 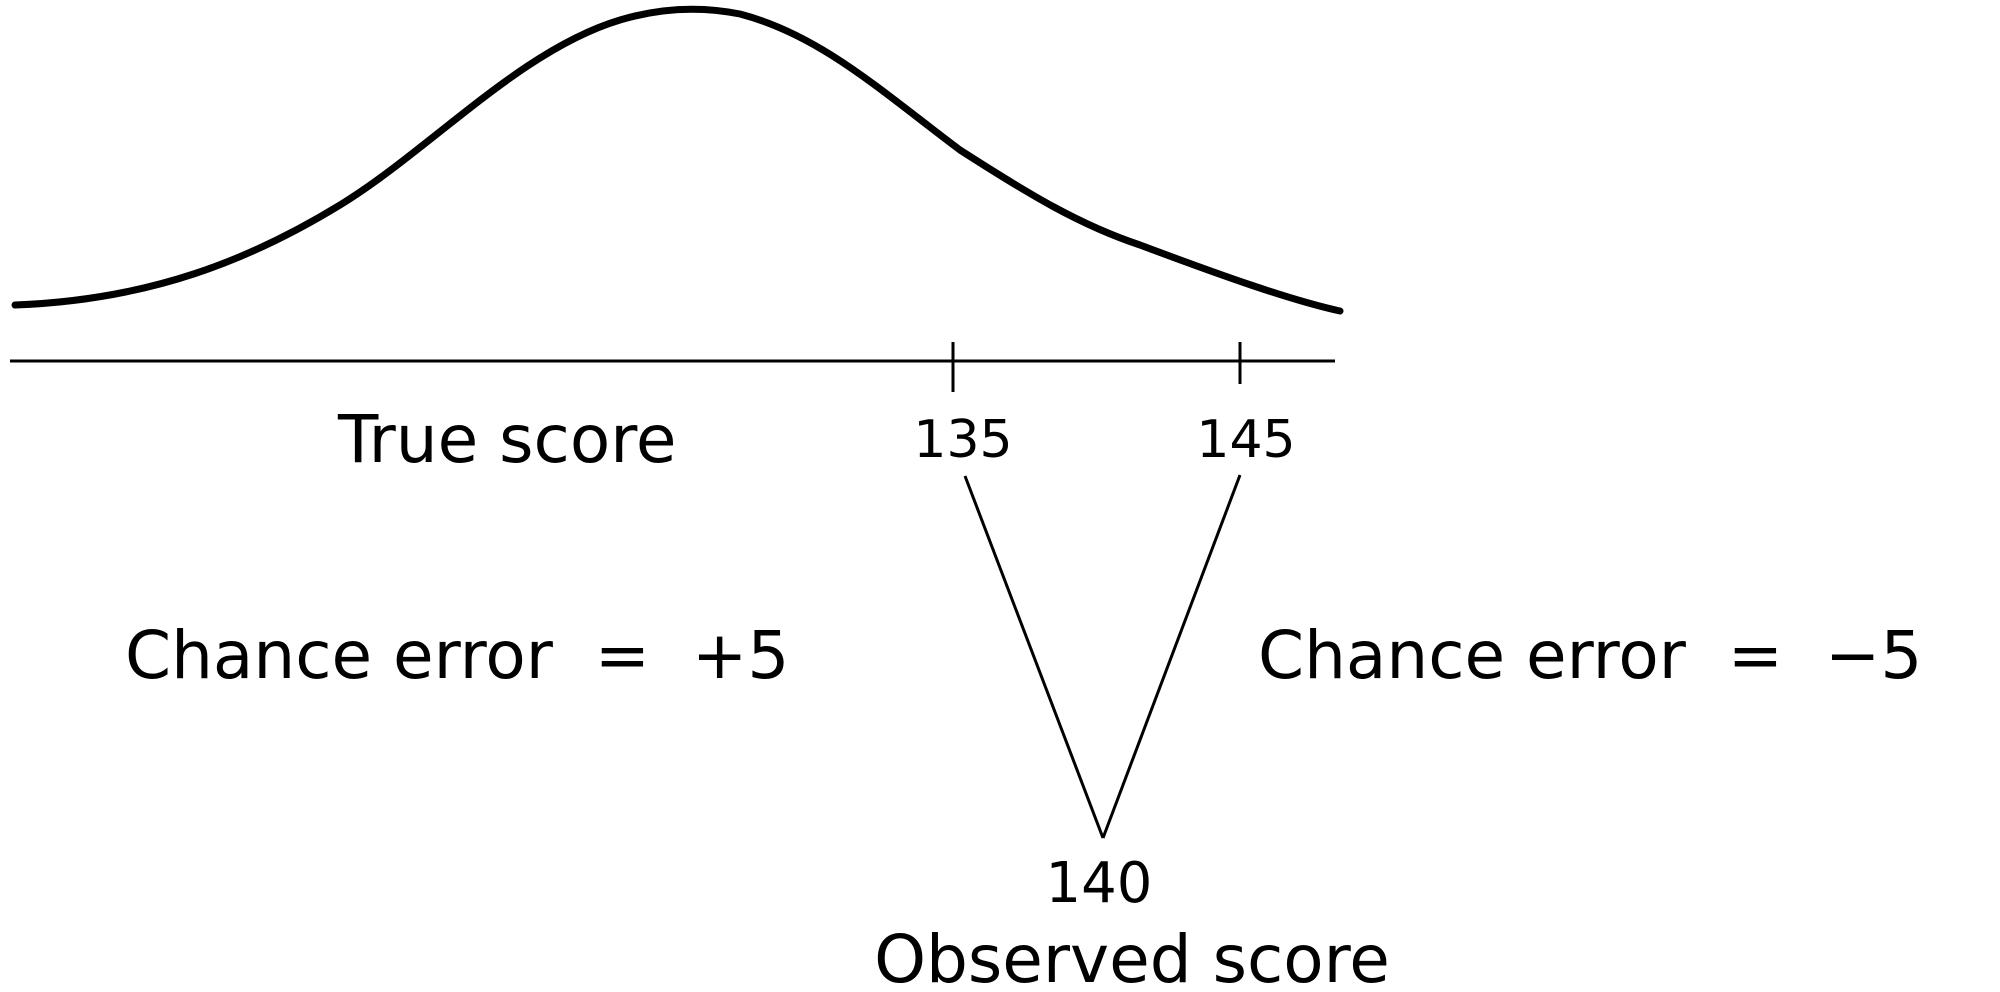 I want to click on true-score-label: True score, so click(x=507, y=439).